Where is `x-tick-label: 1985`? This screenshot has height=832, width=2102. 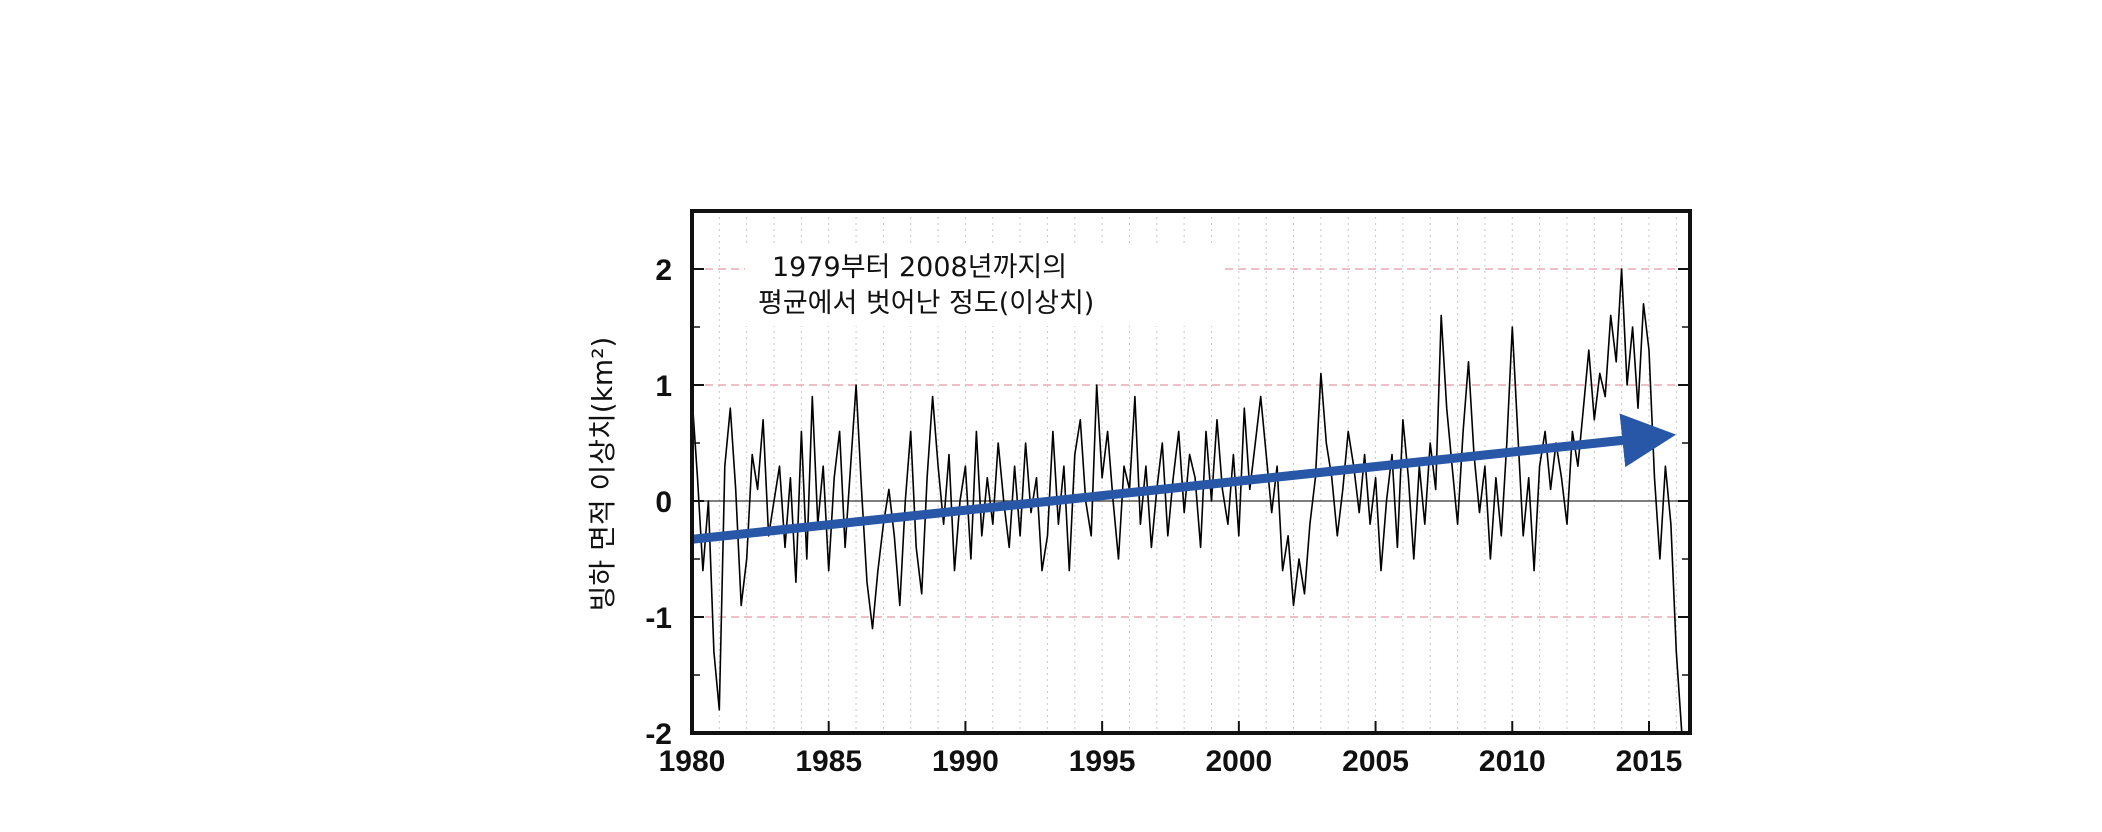
x-tick-label: 1985 is located at coordinates (828, 761).